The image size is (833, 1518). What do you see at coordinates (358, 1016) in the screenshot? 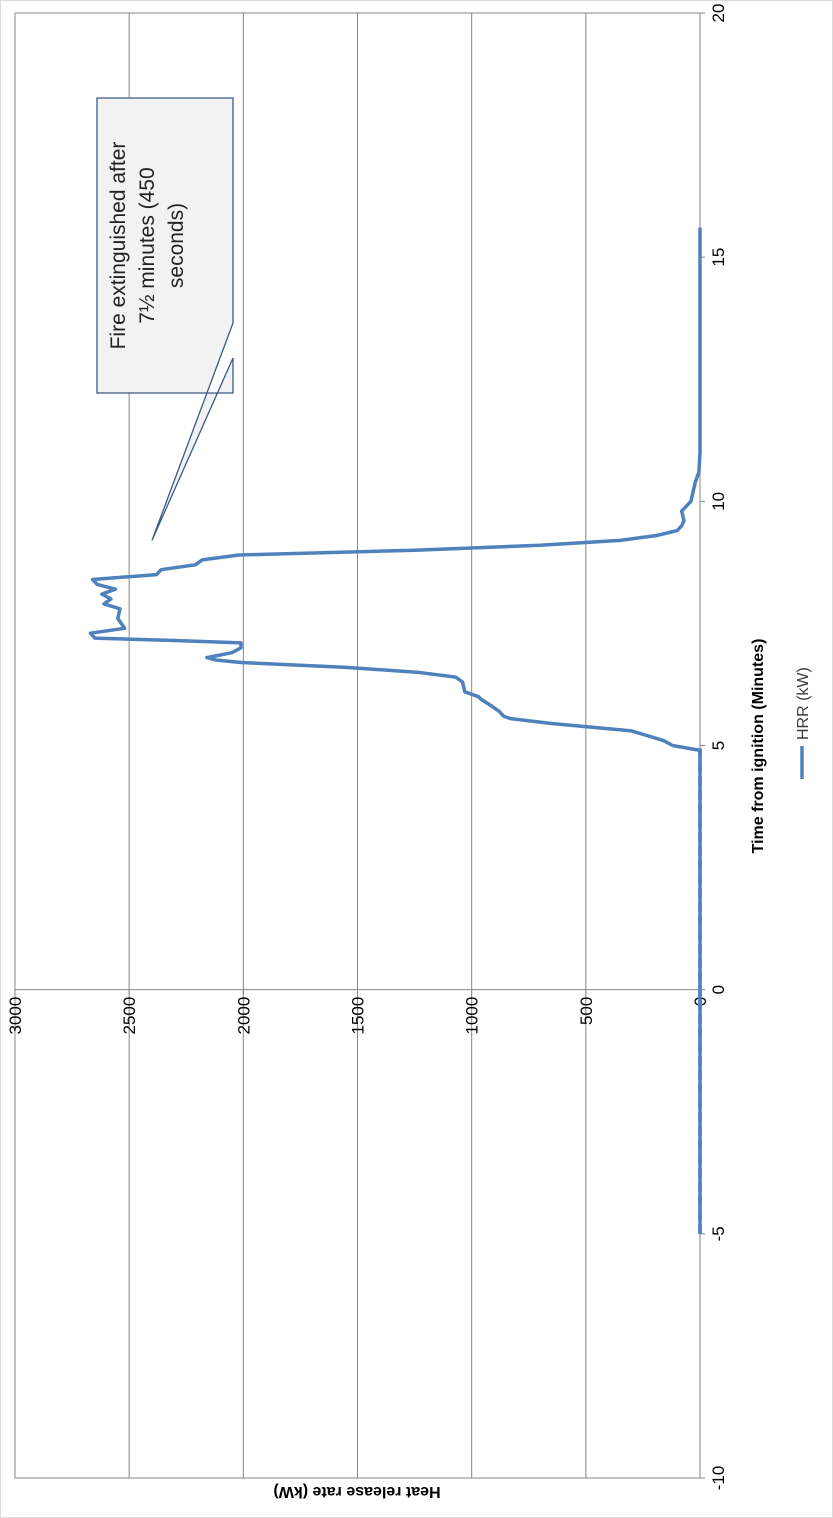
I see `y-tick-label: 1500` at bounding box center [358, 1016].